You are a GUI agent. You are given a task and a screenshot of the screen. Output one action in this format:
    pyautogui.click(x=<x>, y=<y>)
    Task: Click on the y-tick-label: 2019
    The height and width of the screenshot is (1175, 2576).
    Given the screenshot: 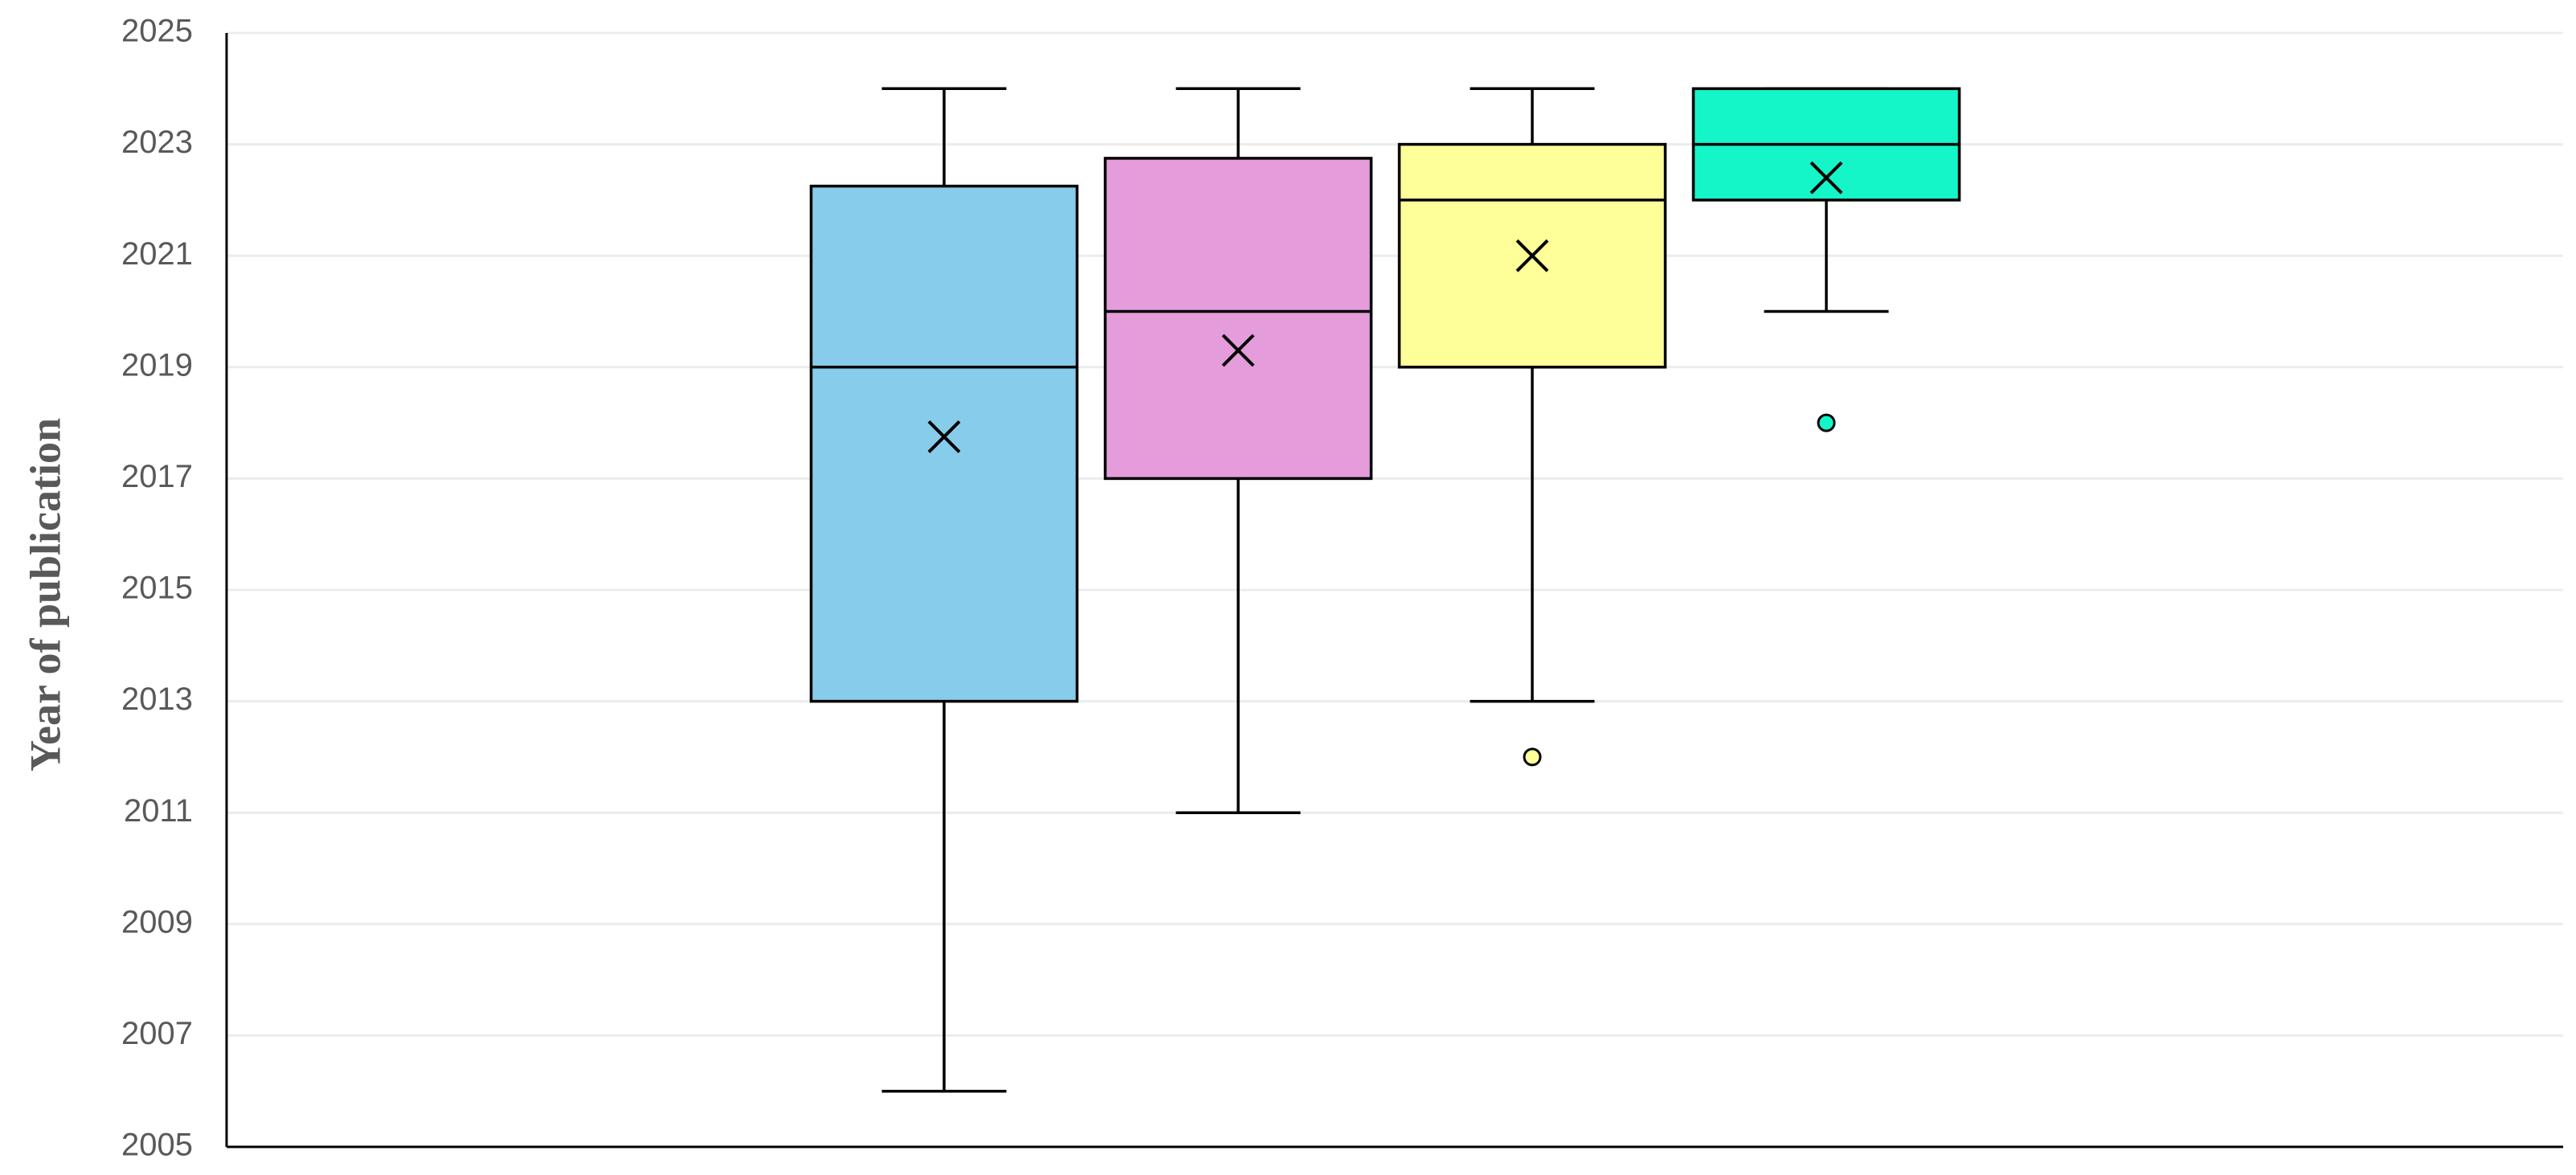 What is the action you would take?
    pyautogui.click(x=157, y=365)
    